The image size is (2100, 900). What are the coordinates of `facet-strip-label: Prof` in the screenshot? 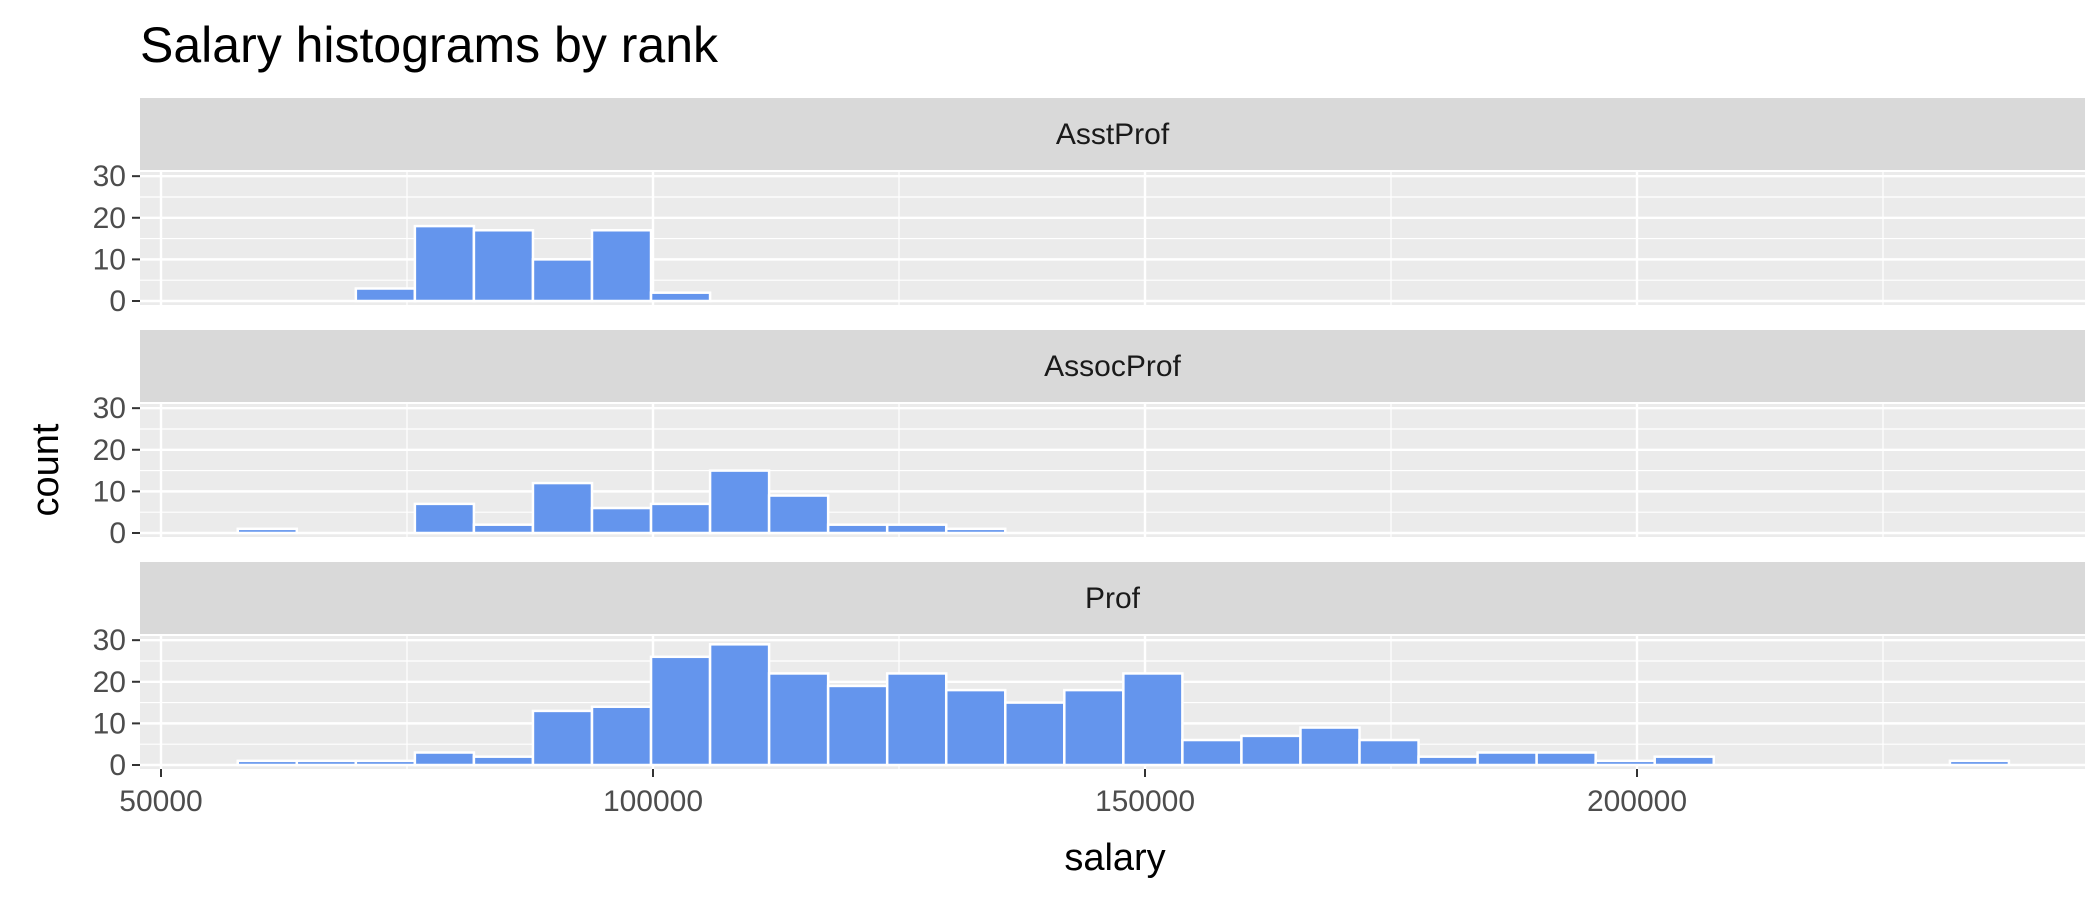 It's located at (1113, 598).